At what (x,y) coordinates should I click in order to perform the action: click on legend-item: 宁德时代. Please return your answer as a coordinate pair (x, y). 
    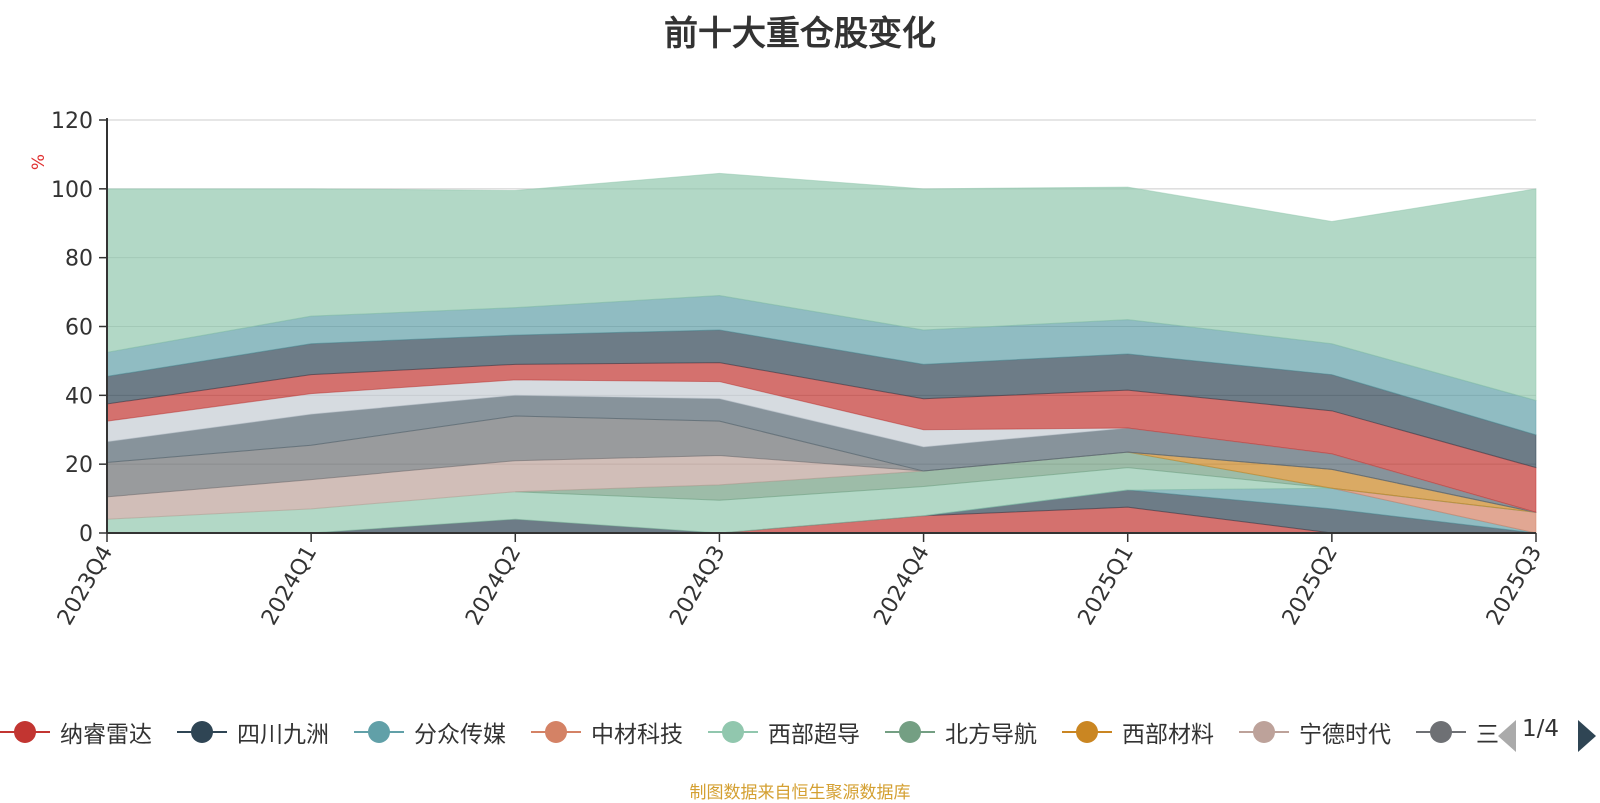
    Looking at the image, I should click on (1315, 732).